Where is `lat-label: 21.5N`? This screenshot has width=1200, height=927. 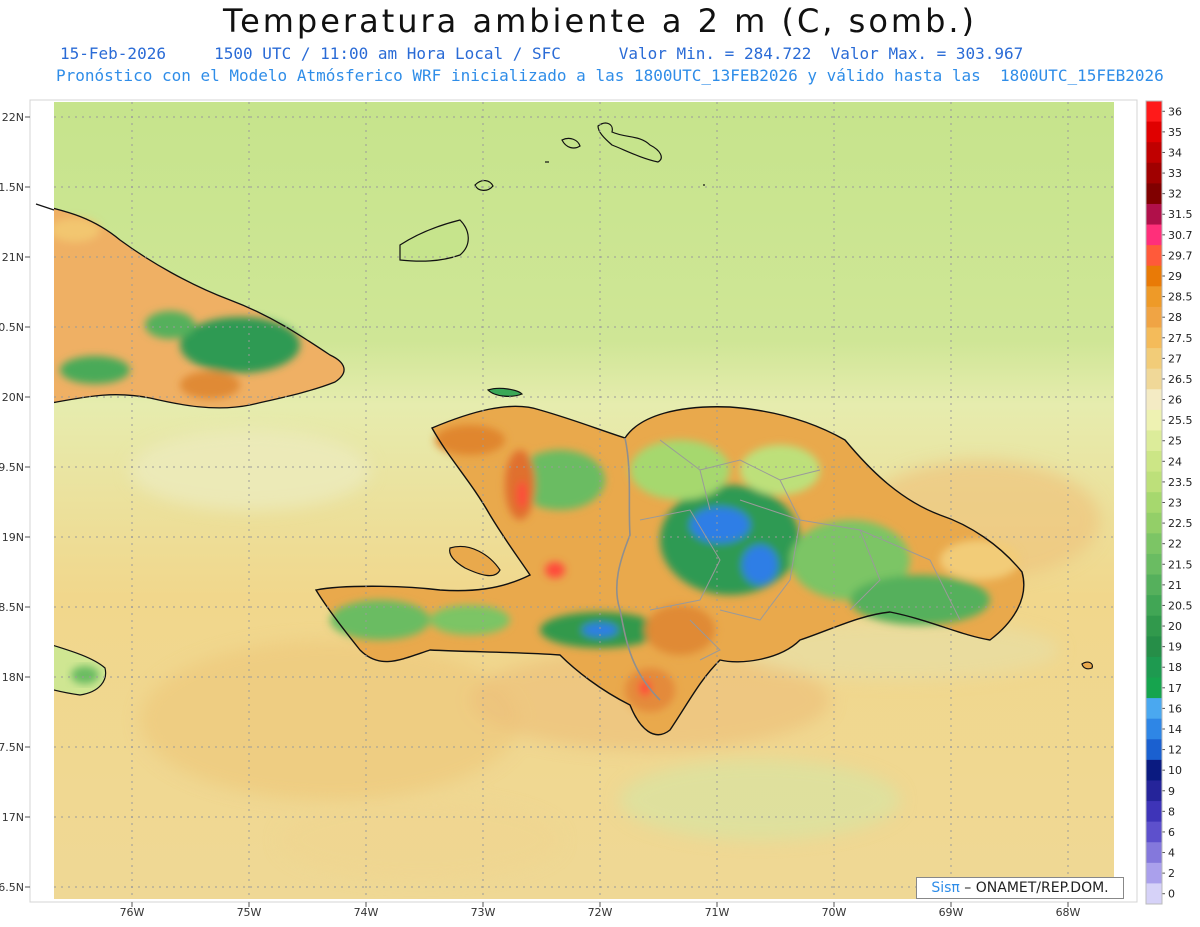
lat-label: 21.5N is located at coordinates (12, 187).